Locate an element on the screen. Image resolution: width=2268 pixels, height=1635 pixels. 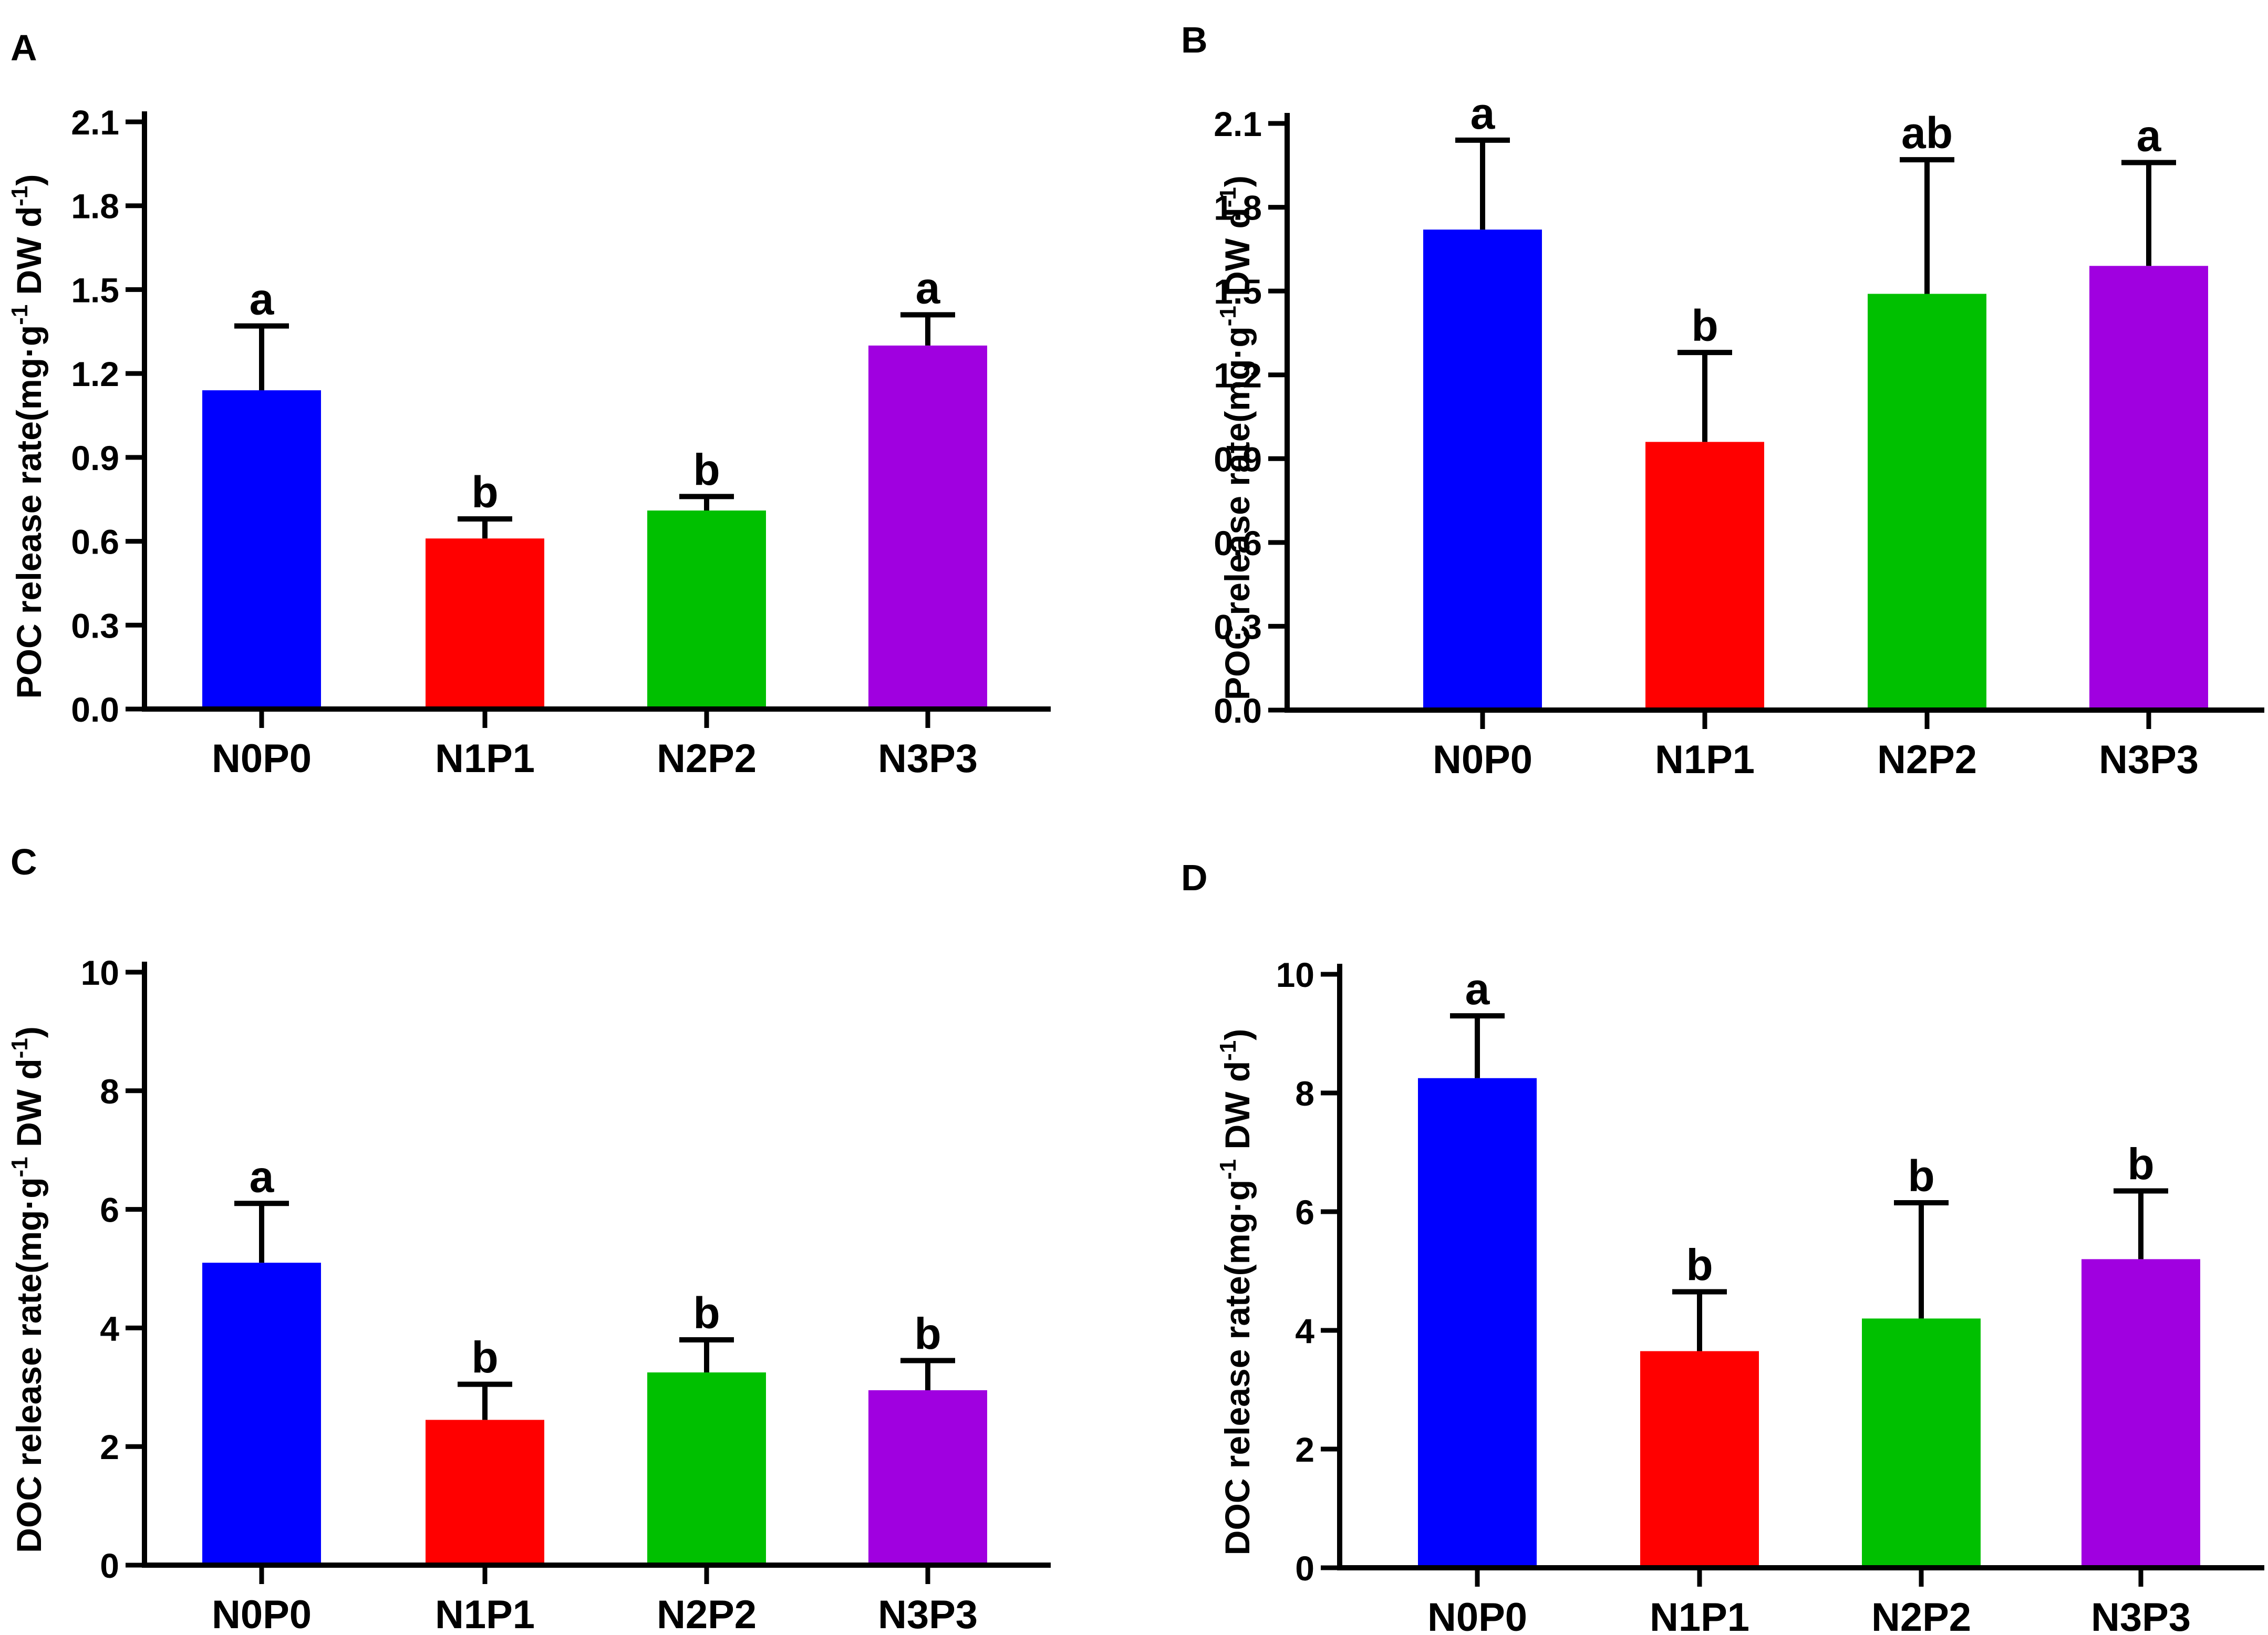
y-tick-label: 0 is located at coordinates (109, 1565).